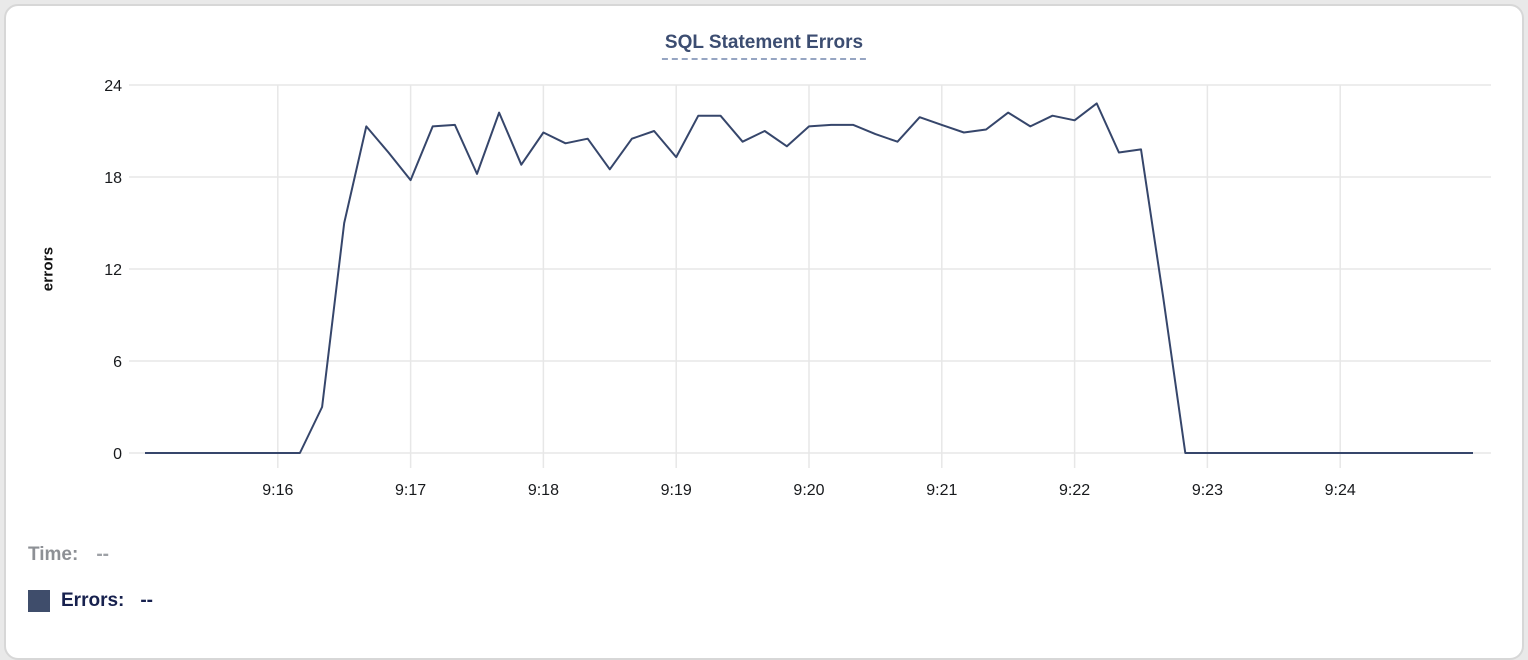  Describe the element at coordinates (102, 554) in the screenshot. I see `time-value: --` at that location.